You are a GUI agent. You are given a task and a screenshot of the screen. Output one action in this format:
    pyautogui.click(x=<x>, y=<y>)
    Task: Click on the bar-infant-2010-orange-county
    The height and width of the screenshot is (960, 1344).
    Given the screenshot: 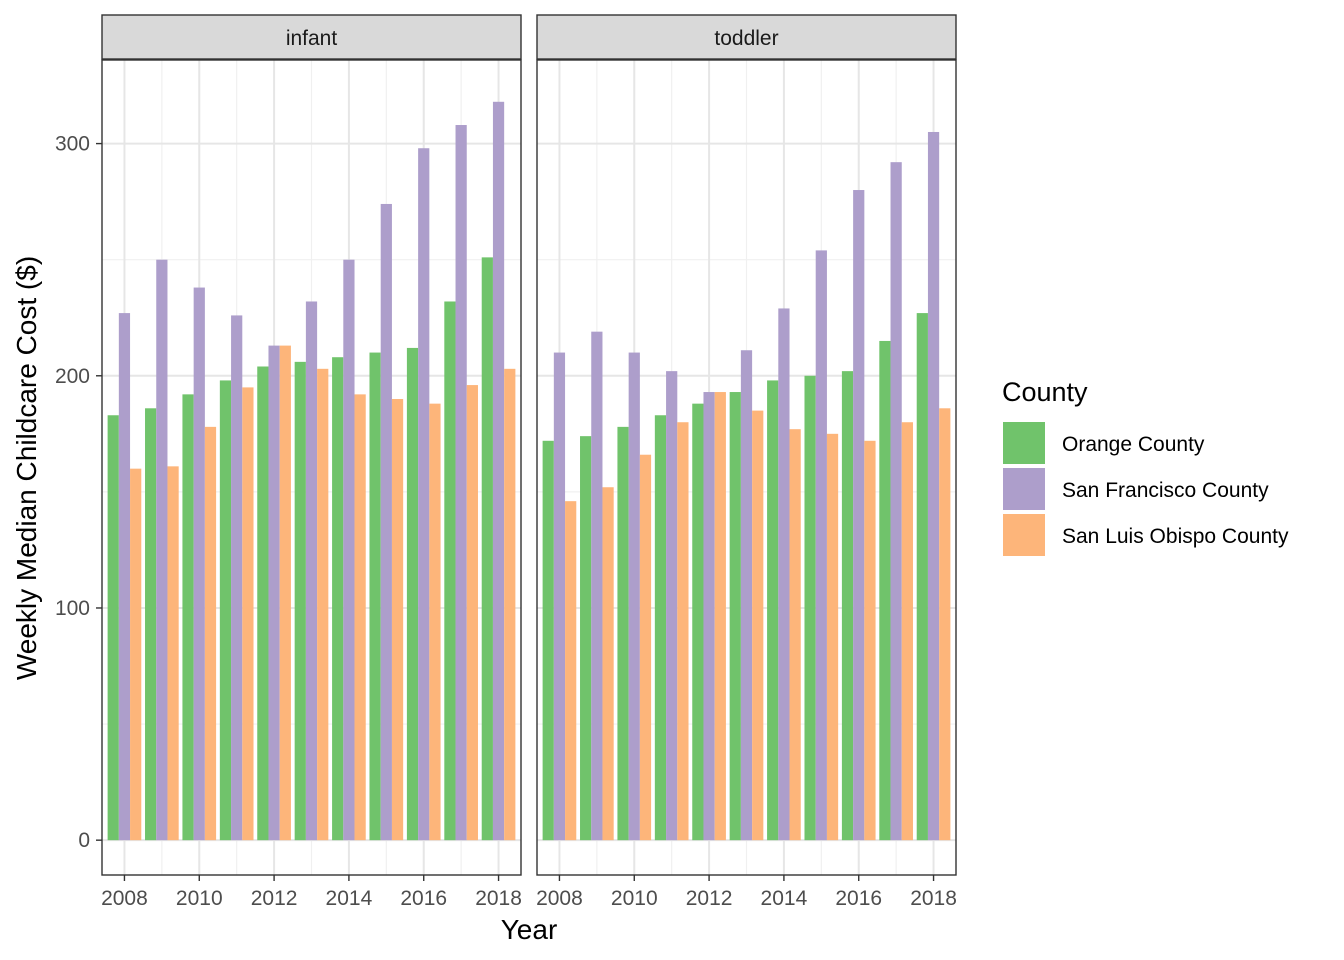 What is the action you would take?
    pyautogui.click(x=188, y=617)
    